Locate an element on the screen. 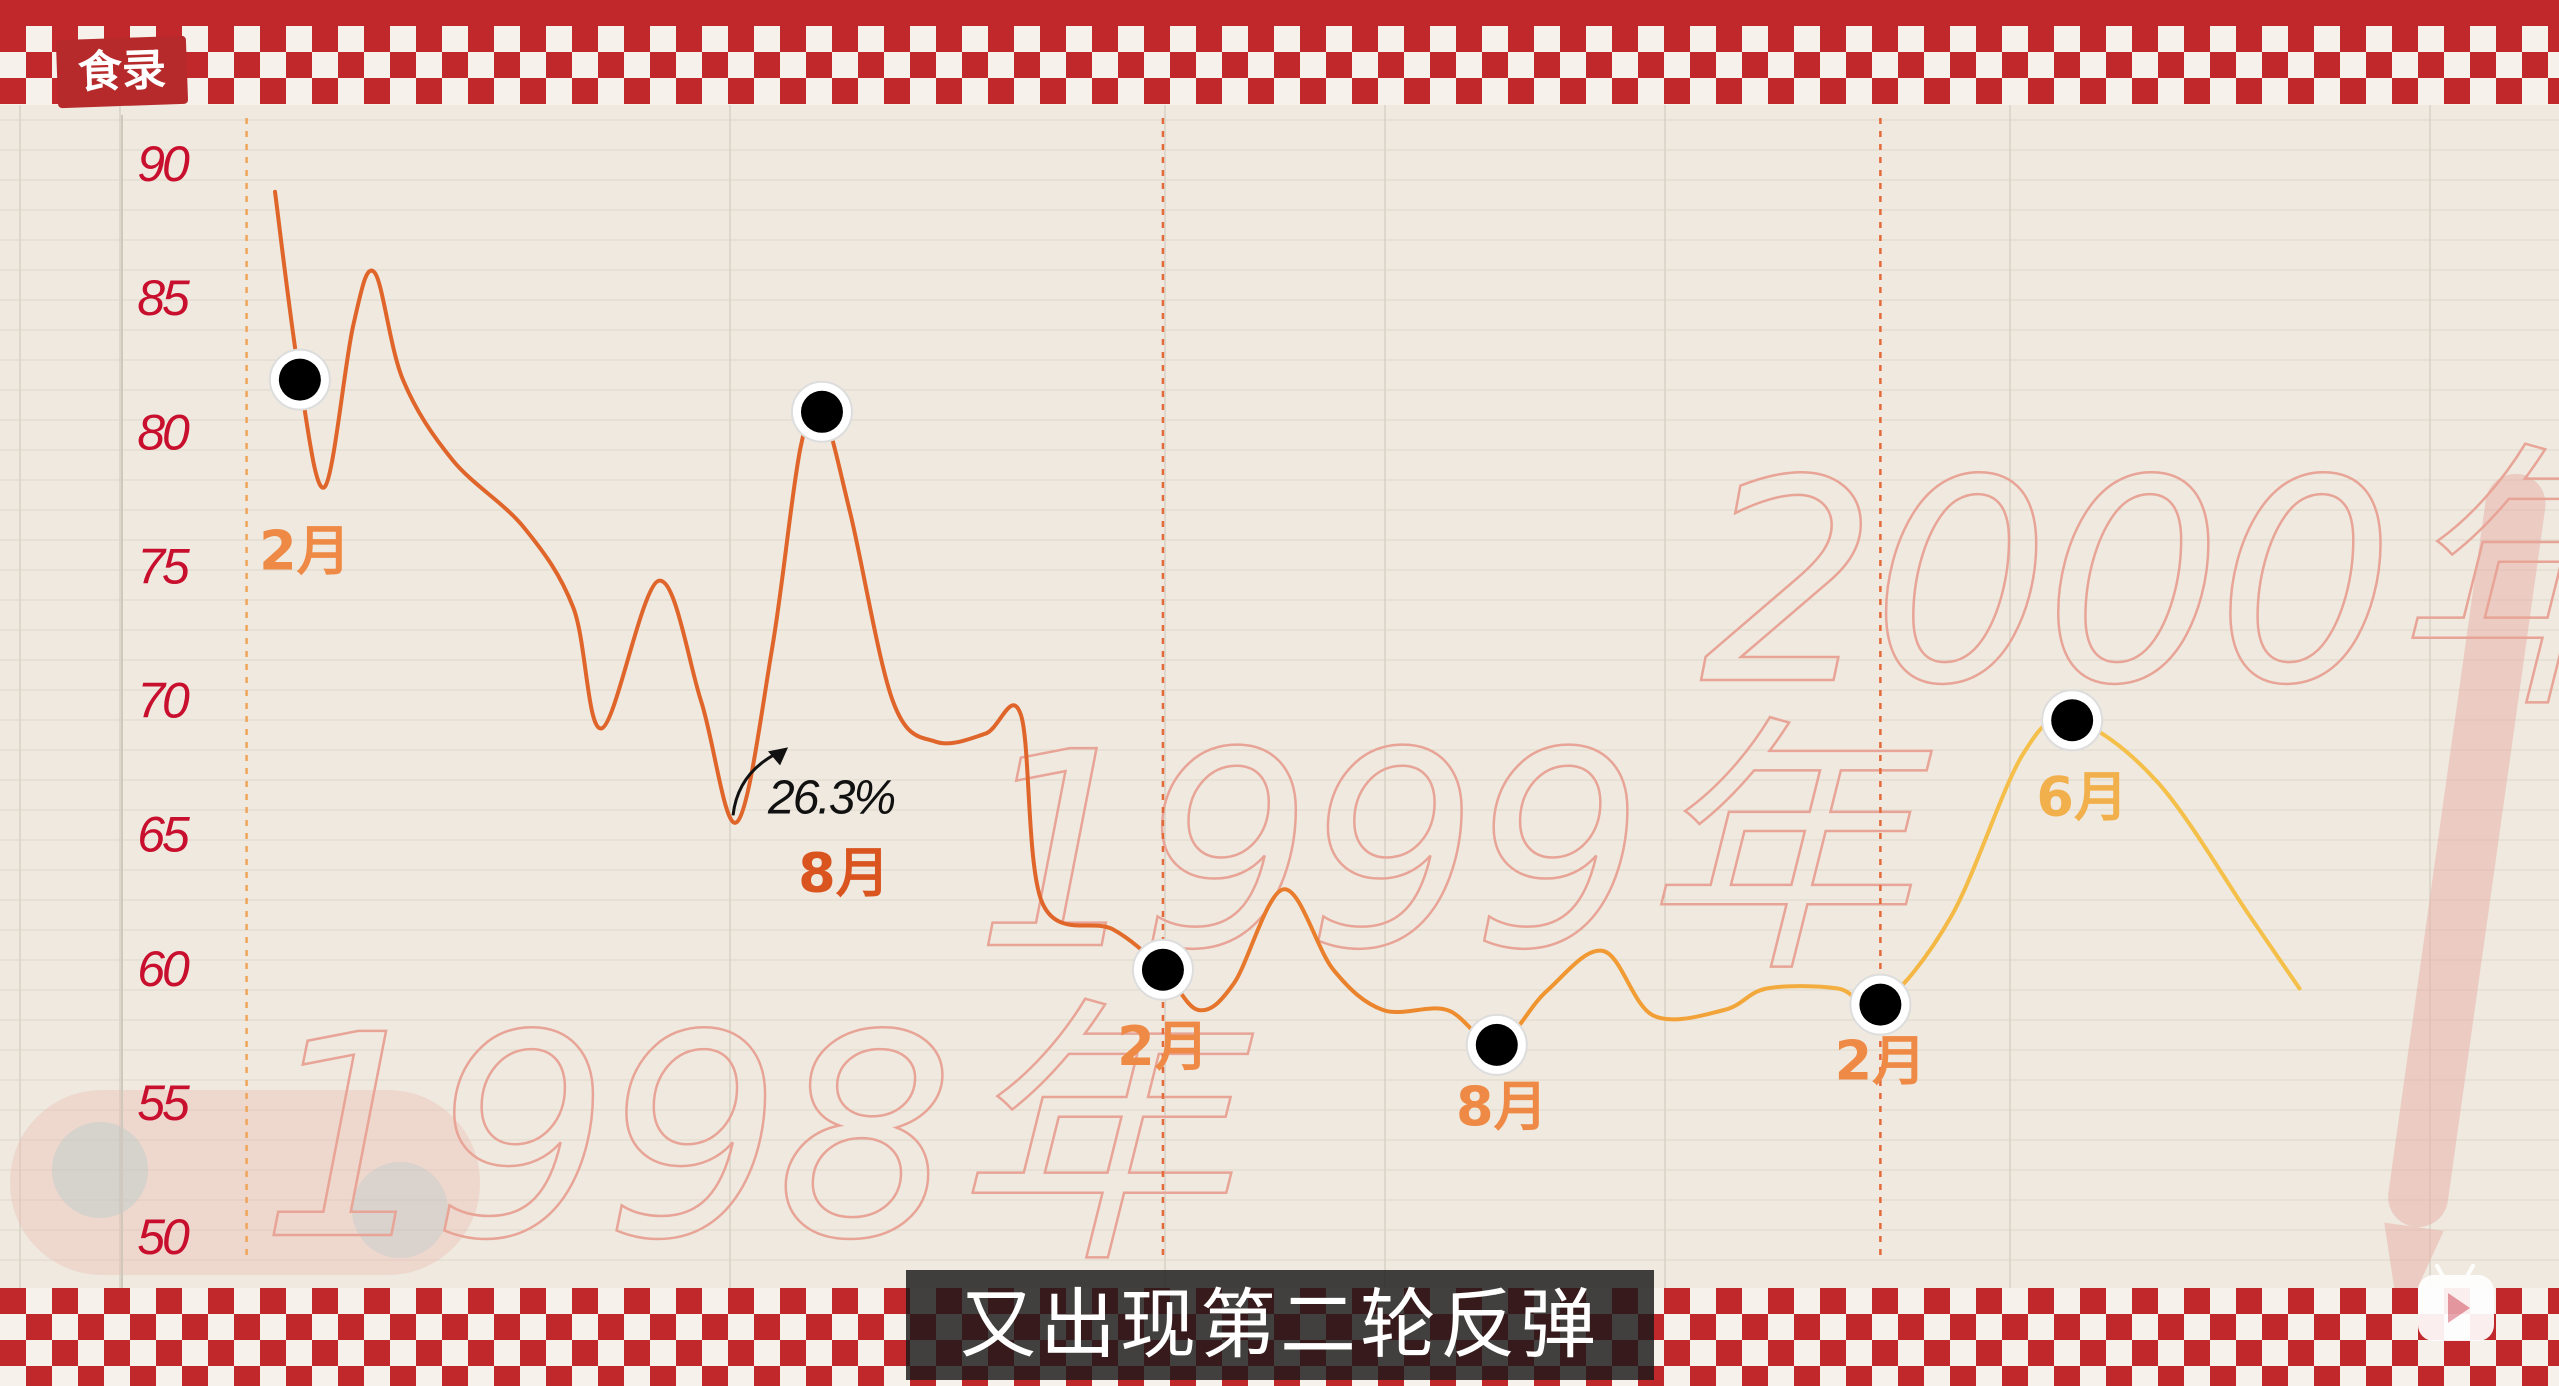 Image resolution: width=2559 pixels, height=1386 pixels. month-label: 8月 is located at coordinates (844, 872).